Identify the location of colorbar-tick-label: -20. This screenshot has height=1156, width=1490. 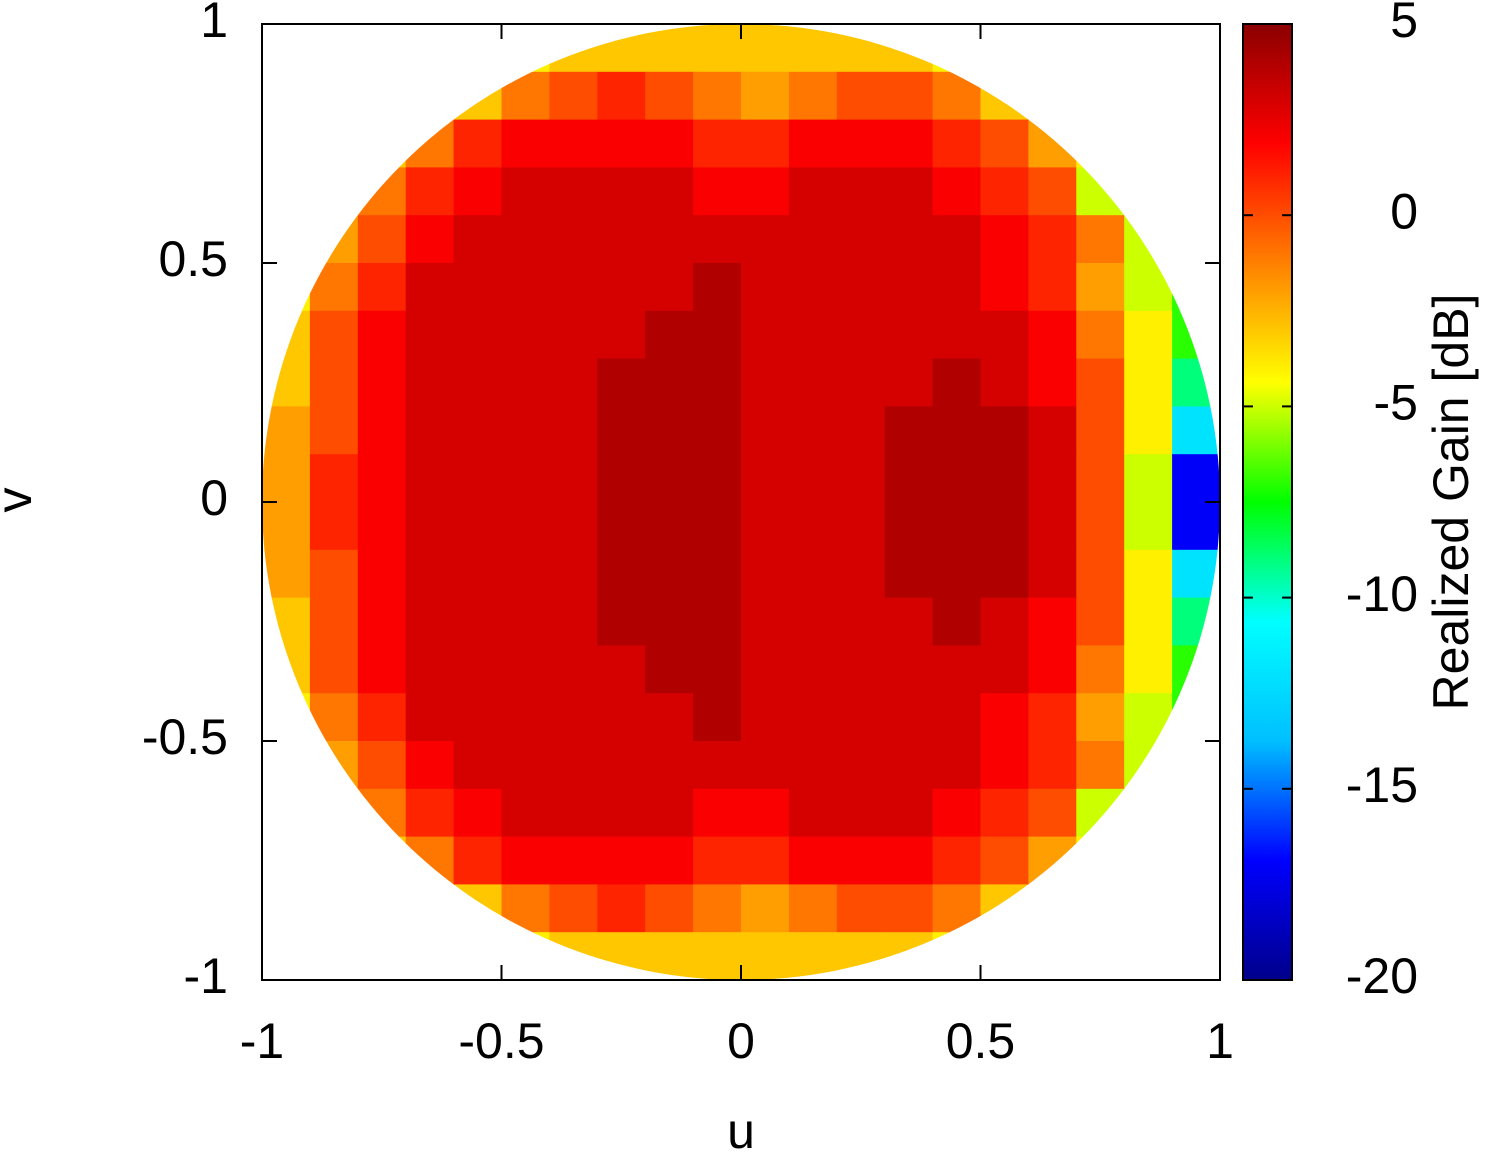
(1382, 976).